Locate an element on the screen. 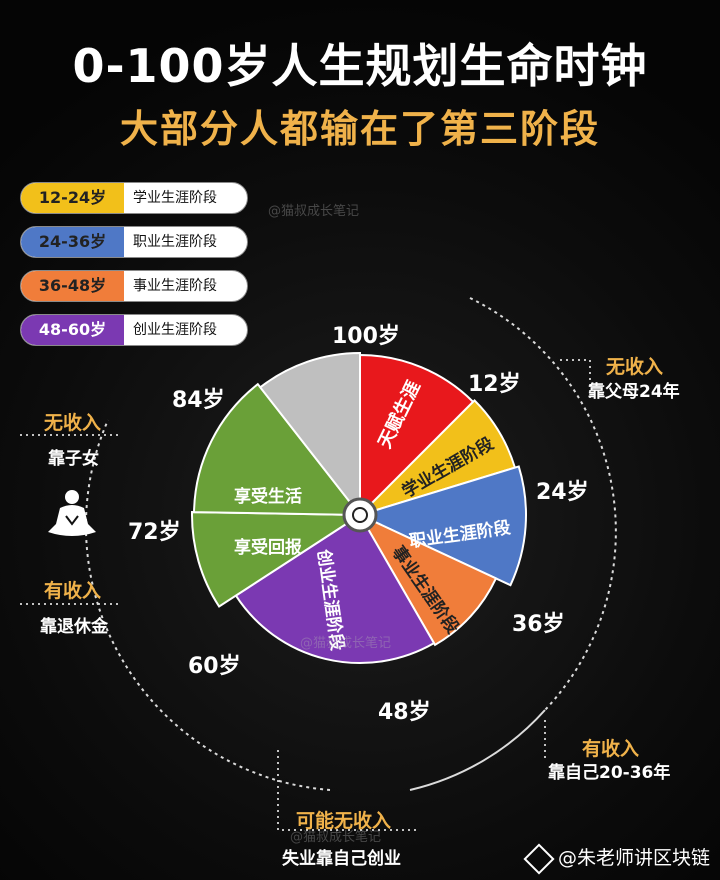  legend-item-startup: 48-60岁 创业生涯阶段 is located at coordinates (134, 330).